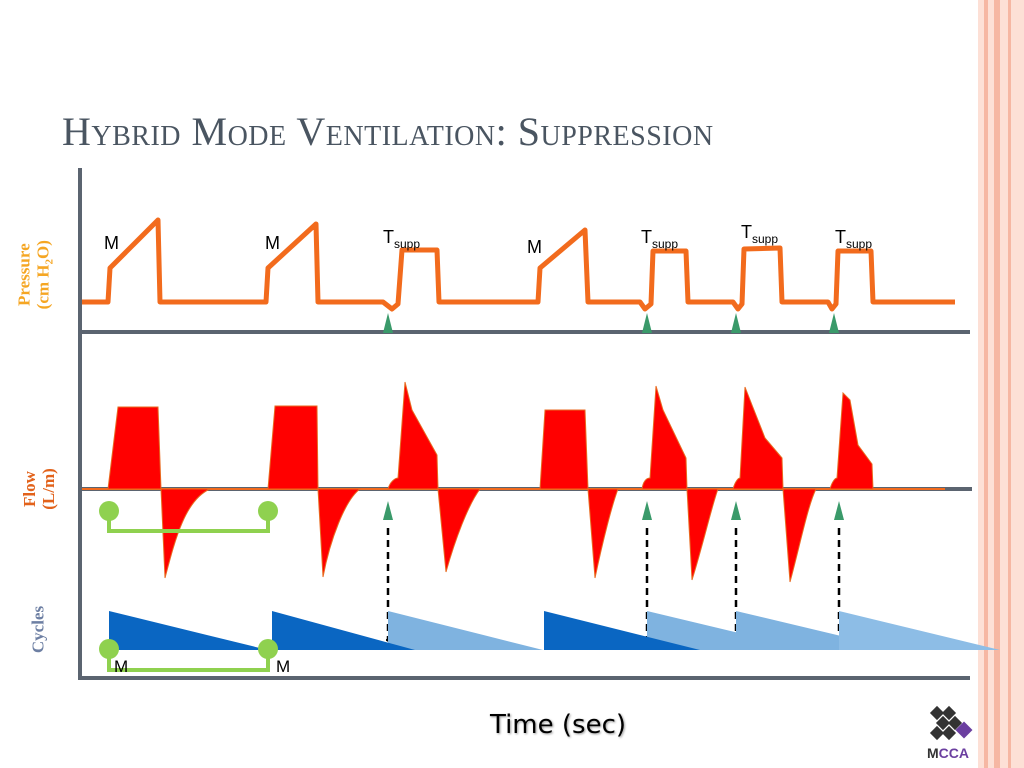 The image size is (1024, 768). I want to click on mcca-logo-icon, so click(951, 723).